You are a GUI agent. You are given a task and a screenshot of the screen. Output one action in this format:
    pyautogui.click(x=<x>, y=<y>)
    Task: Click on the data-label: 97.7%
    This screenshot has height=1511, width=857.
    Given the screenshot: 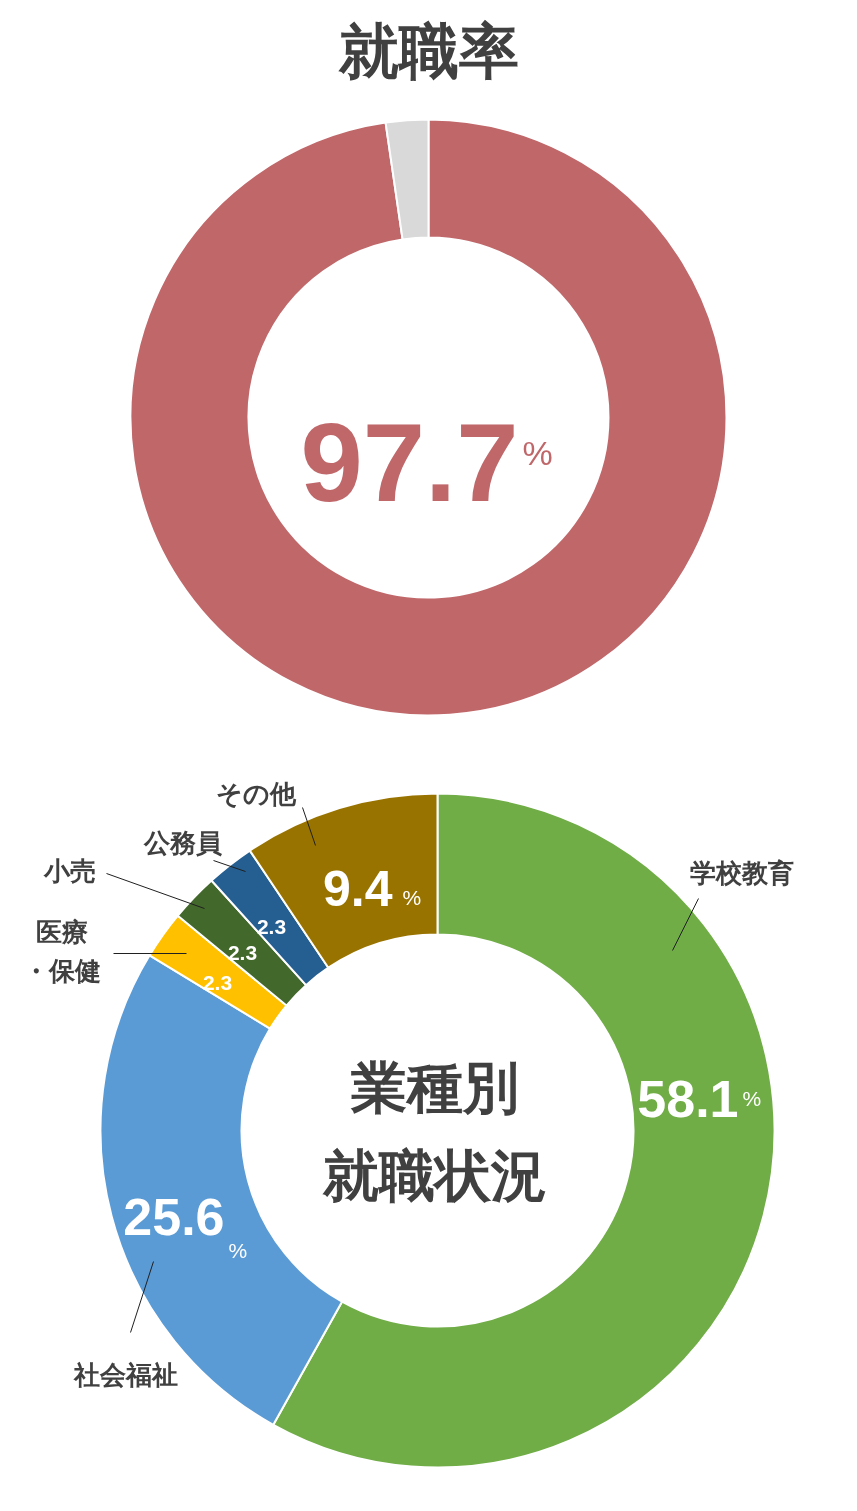 What is the action you would take?
    pyautogui.click(x=426, y=462)
    